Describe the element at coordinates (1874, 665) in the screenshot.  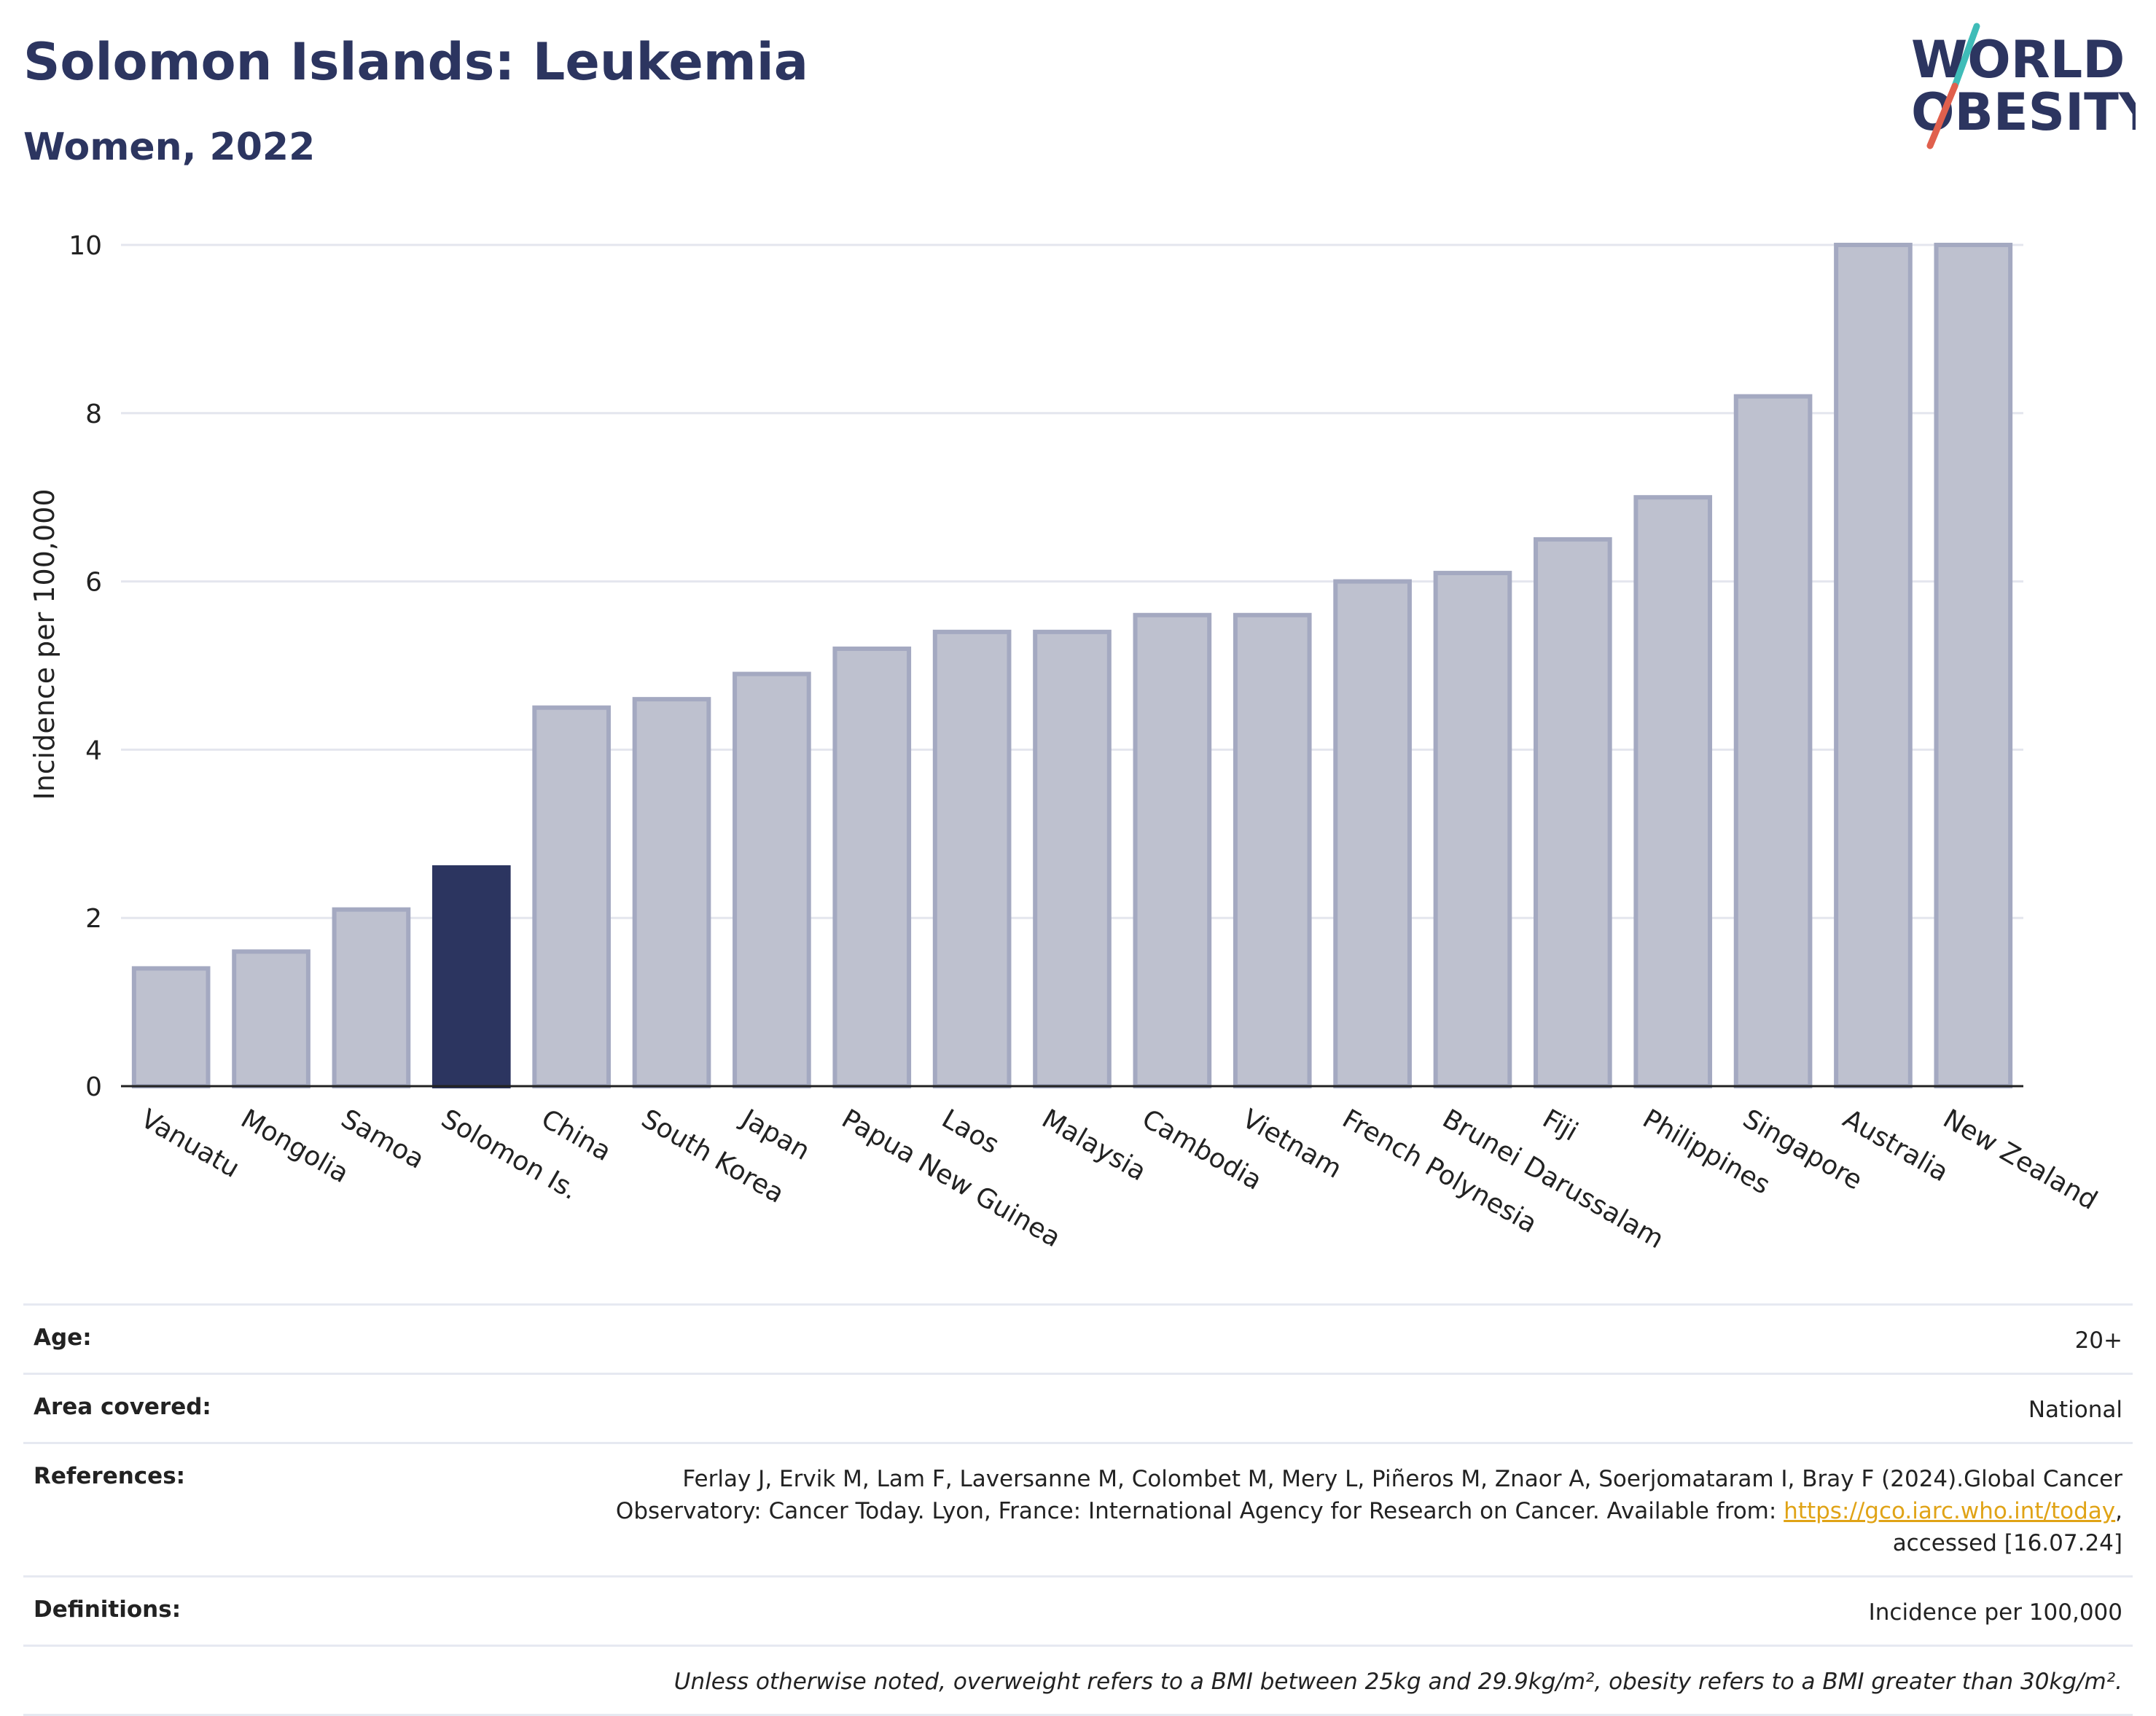
I see `bar-australia` at that location.